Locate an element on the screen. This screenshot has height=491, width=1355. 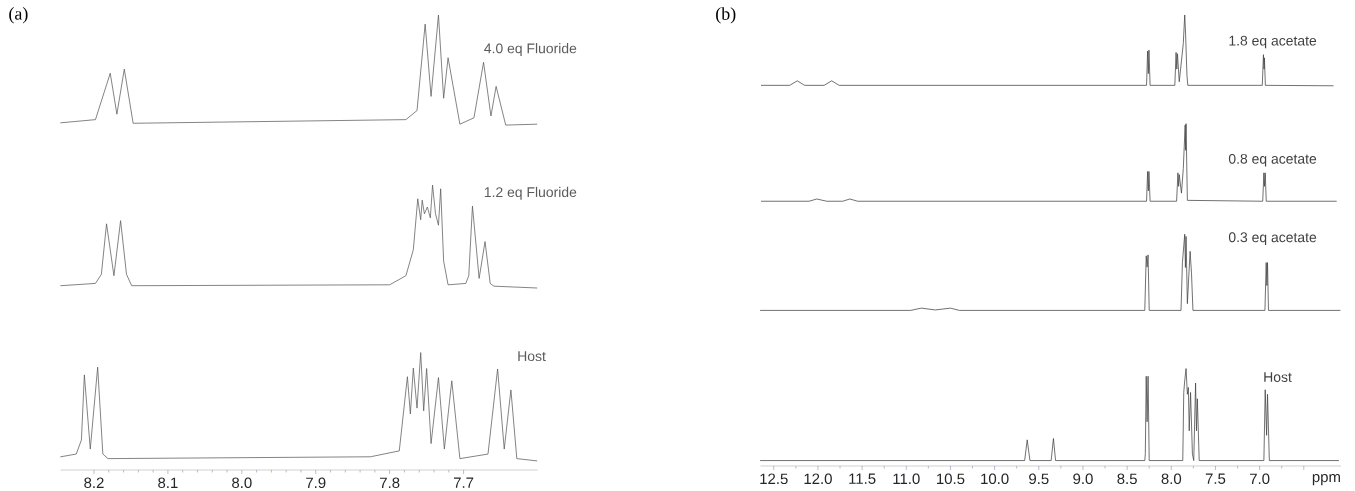
x-tick-label: 8.5 is located at coordinates (1127, 478).